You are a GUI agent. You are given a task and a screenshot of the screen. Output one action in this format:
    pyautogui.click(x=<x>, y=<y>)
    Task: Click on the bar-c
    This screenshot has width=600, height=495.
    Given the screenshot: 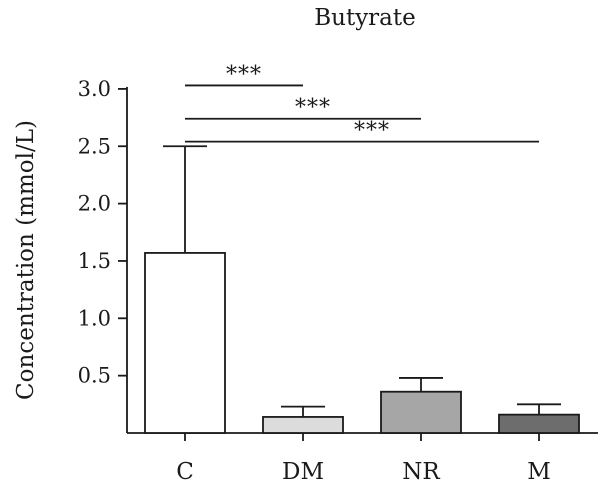 What is the action you would take?
    pyautogui.click(x=185, y=343)
    